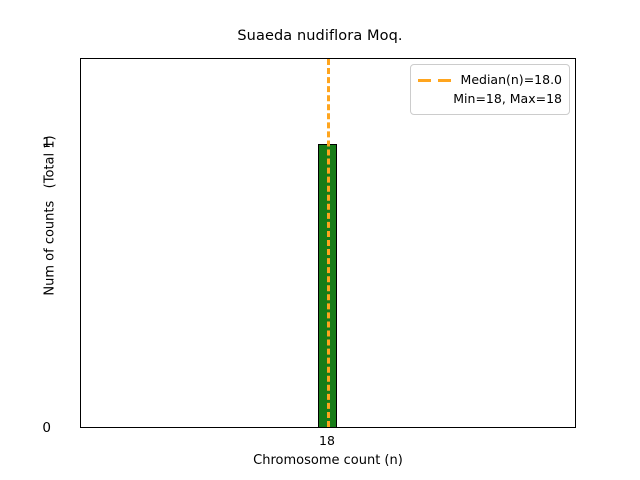 The width and height of the screenshot is (640, 480). What do you see at coordinates (46, 428) in the screenshot?
I see `y-tick-label-0: 0` at bounding box center [46, 428].